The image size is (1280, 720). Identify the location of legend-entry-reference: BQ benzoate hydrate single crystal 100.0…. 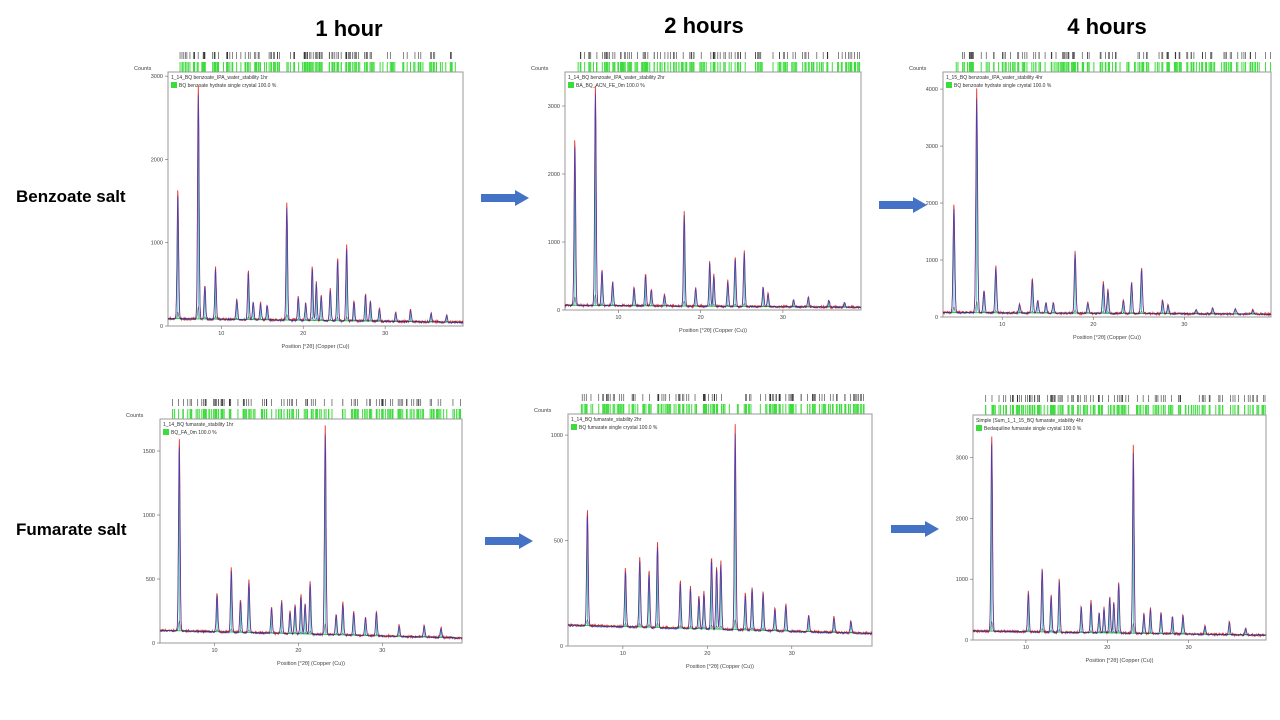
(1003, 86).